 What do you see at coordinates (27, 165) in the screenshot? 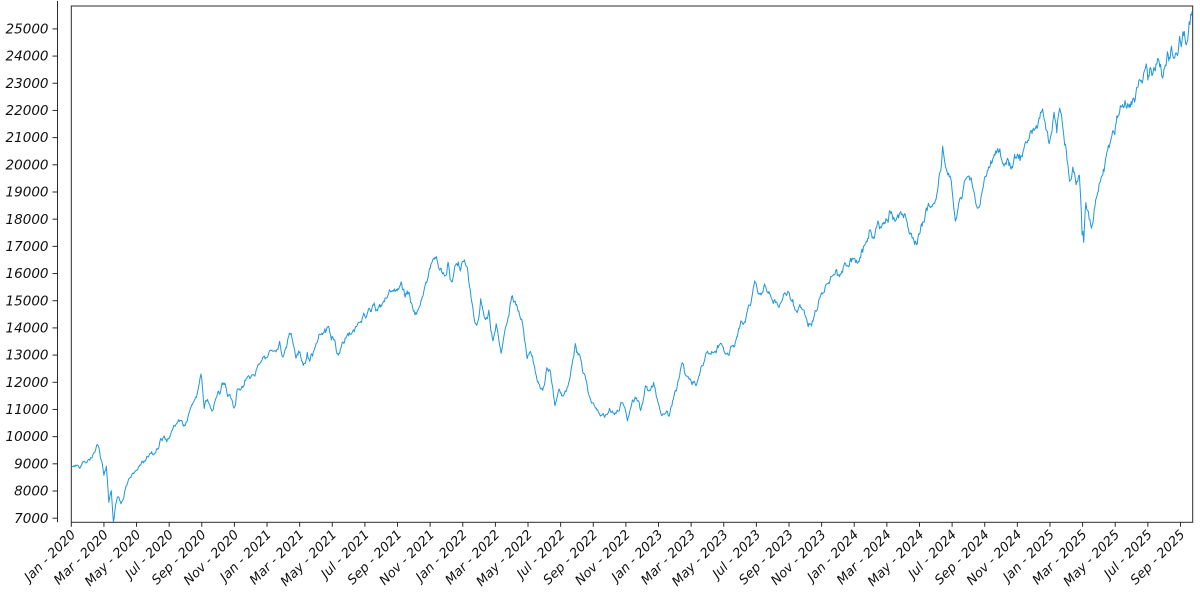
I see `y-tick-label: 20000` at bounding box center [27, 165].